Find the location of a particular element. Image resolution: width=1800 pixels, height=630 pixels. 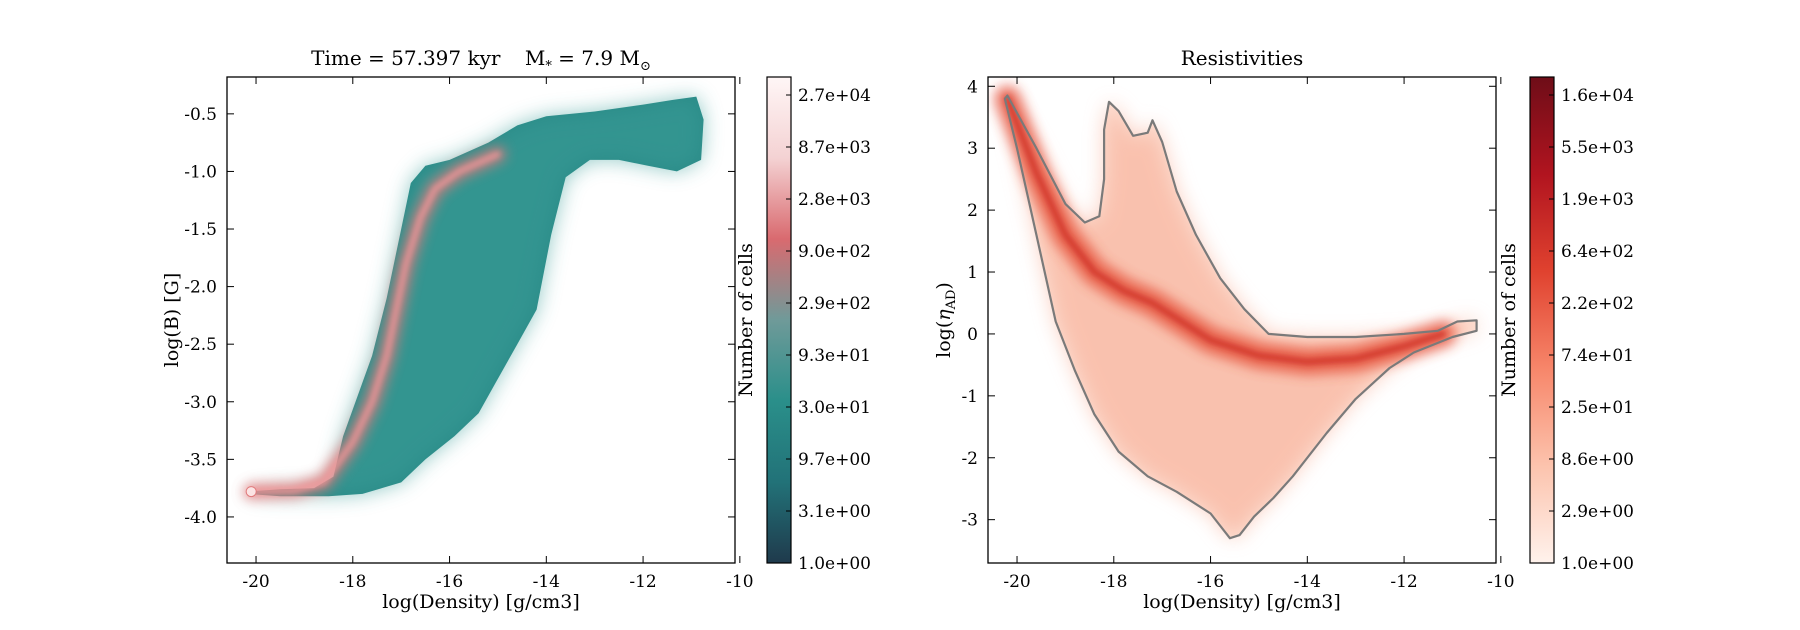

left-title-time: Time = 57.397 kyr is located at coordinates (406, 58).